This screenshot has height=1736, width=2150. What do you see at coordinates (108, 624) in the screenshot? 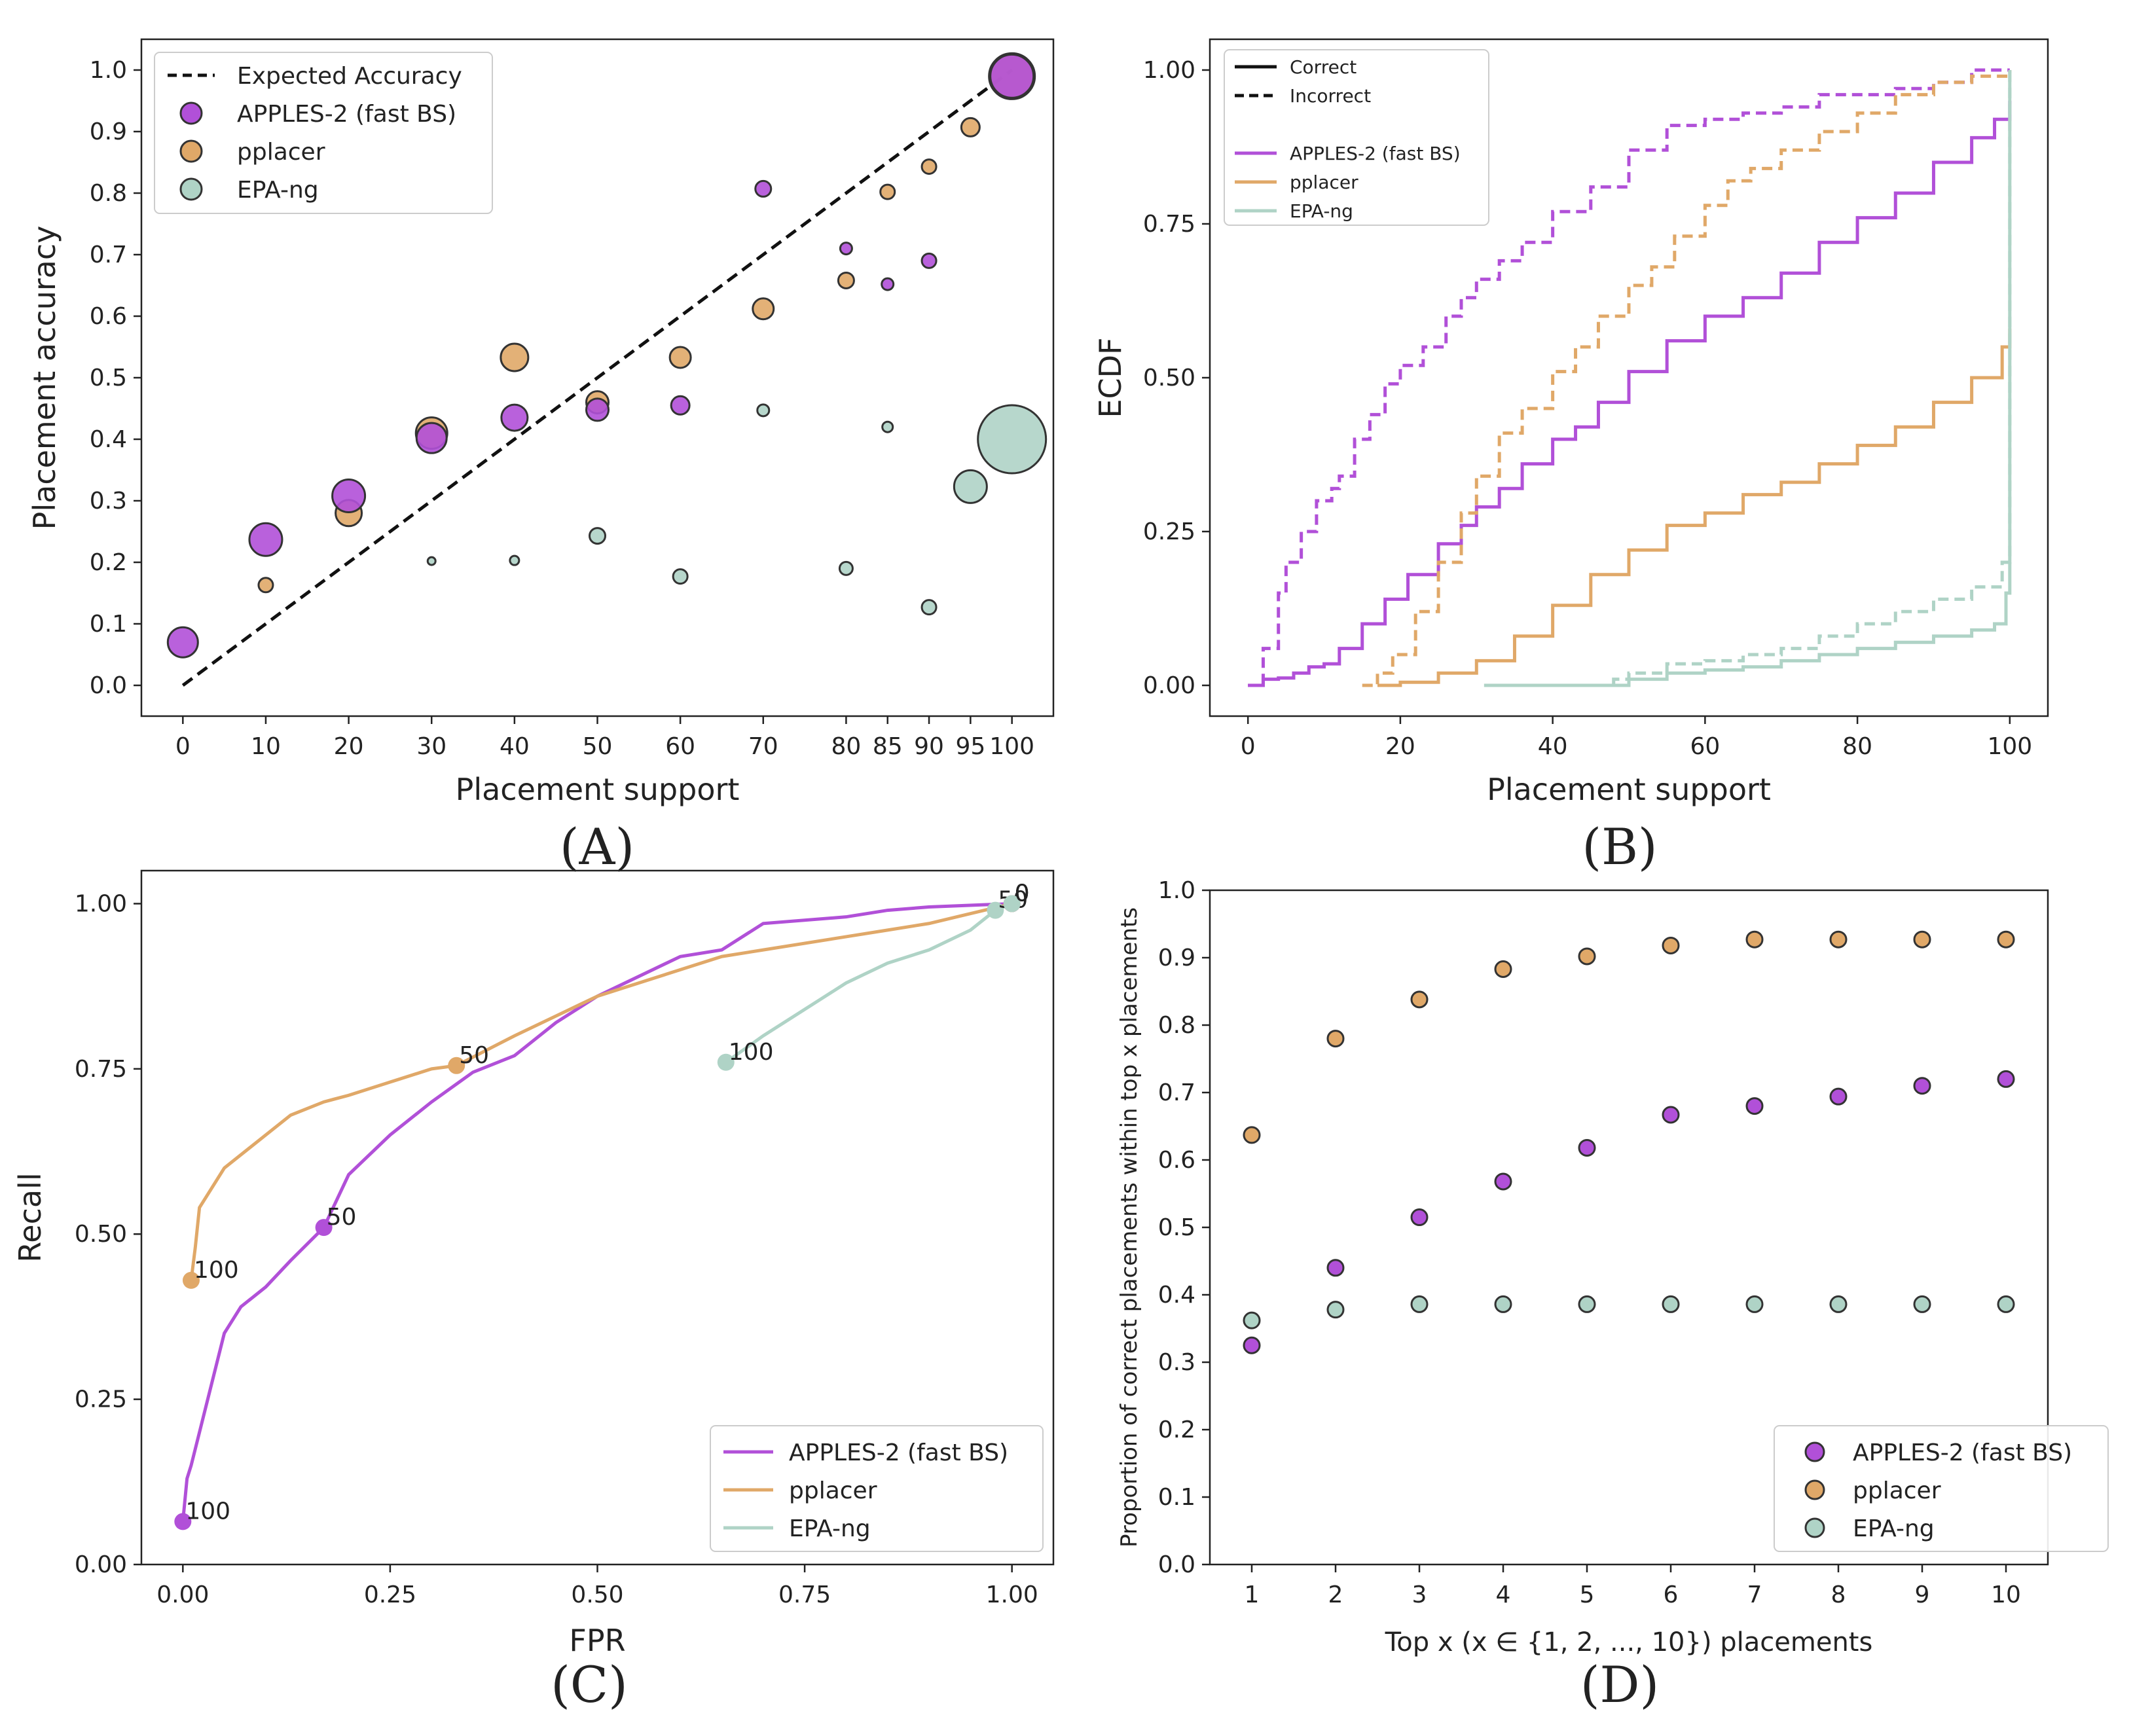
I see `y-tick-label: 0.1` at bounding box center [108, 624].